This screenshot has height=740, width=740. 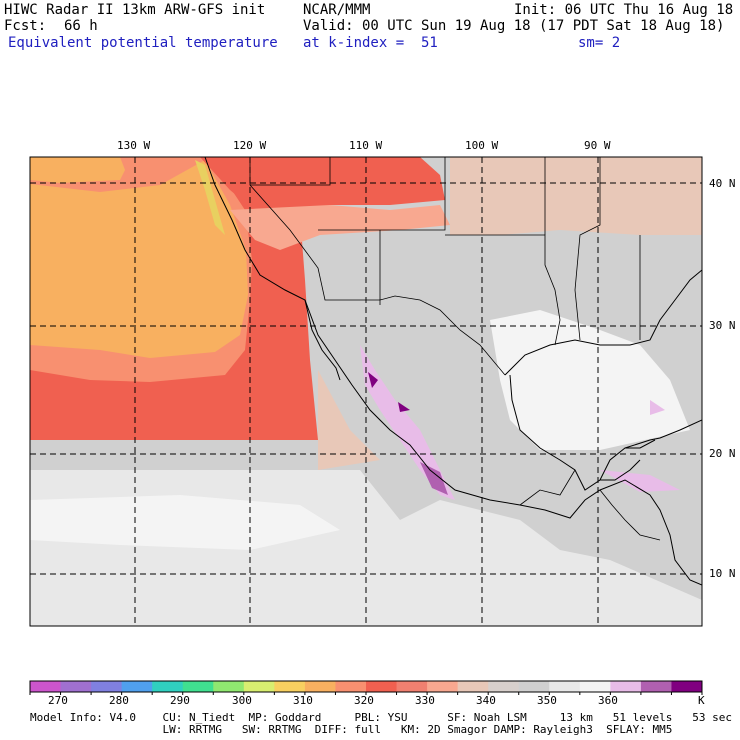 What do you see at coordinates (77, 170) in the screenshot?
I see `pacific-peach-north` at bounding box center [77, 170].